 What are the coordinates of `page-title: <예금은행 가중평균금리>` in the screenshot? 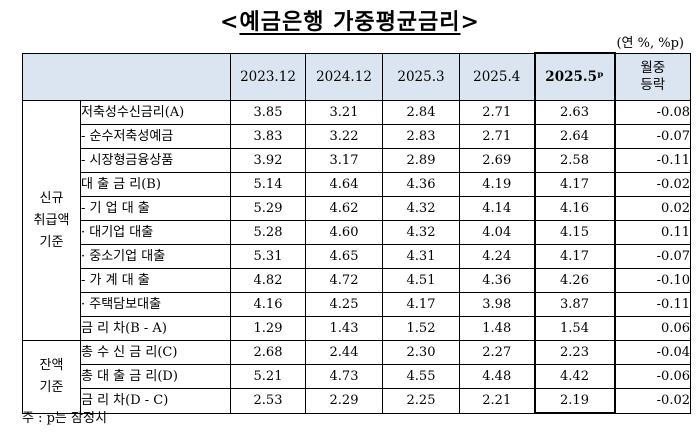 It's located at (350, 20).